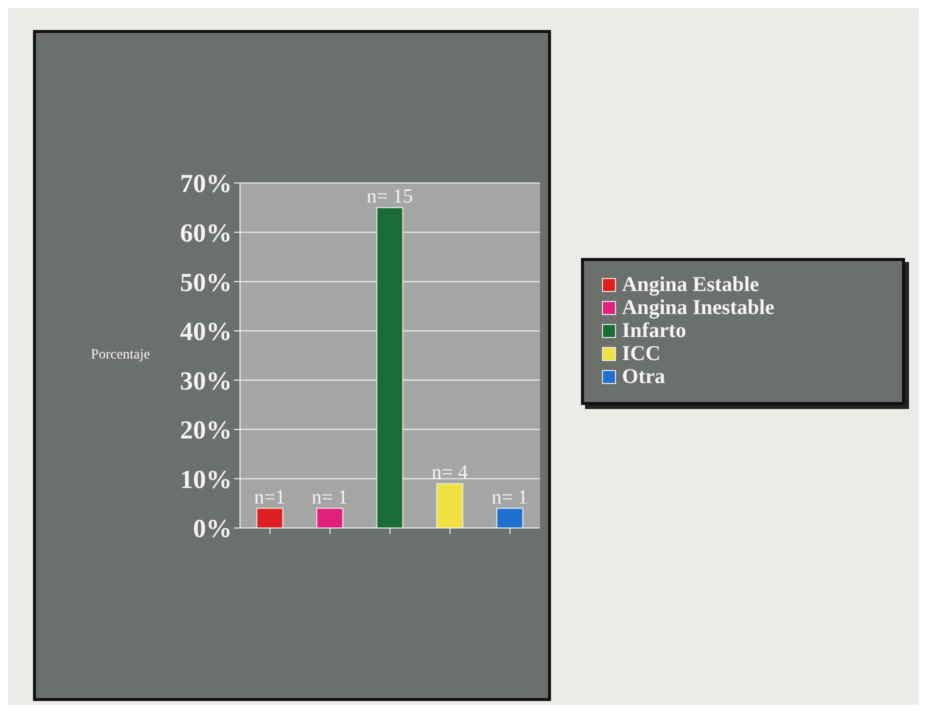 This screenshot has height=713, width=927. What do you see at coordinates (641, 353) in the screenshot?
I see `legend-label: ICC` at bounding box center [641, 353].